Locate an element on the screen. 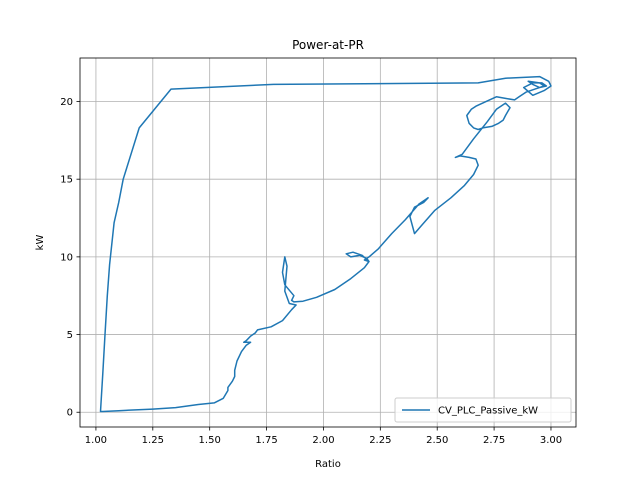 This screenshot has height=480, width=640. chart-title: Power-at-PR is located at coordinates (328, 45).